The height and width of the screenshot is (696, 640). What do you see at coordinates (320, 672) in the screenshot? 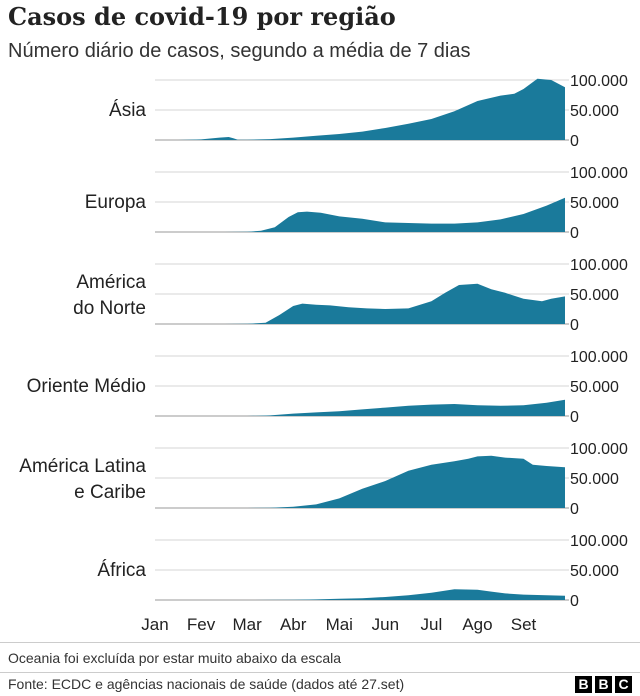
I see `source-divider` at bounding box center [320, 672].